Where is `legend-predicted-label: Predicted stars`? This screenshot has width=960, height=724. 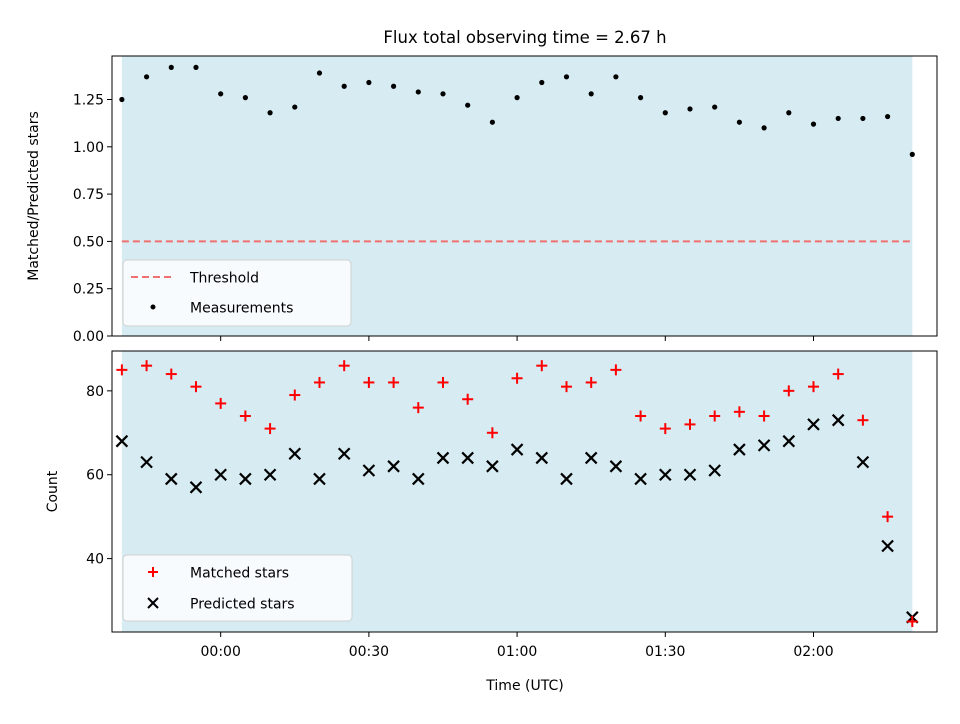 legend-predicted-label: Predicted stars is located at coordinates (242, 605).